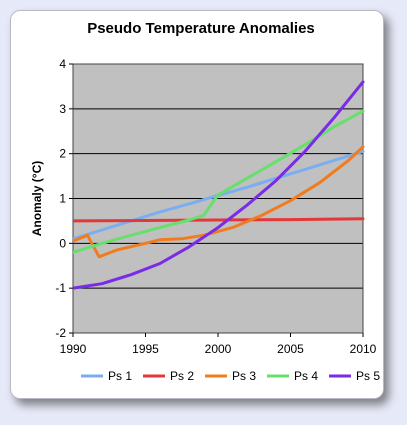 This screenshot has width=407, height=425. What do you see at coordinates (201, 28) in the screenshot?
I see `chart-title: Pseudo Temperature Anomalies` at bounding box center [201, 28].